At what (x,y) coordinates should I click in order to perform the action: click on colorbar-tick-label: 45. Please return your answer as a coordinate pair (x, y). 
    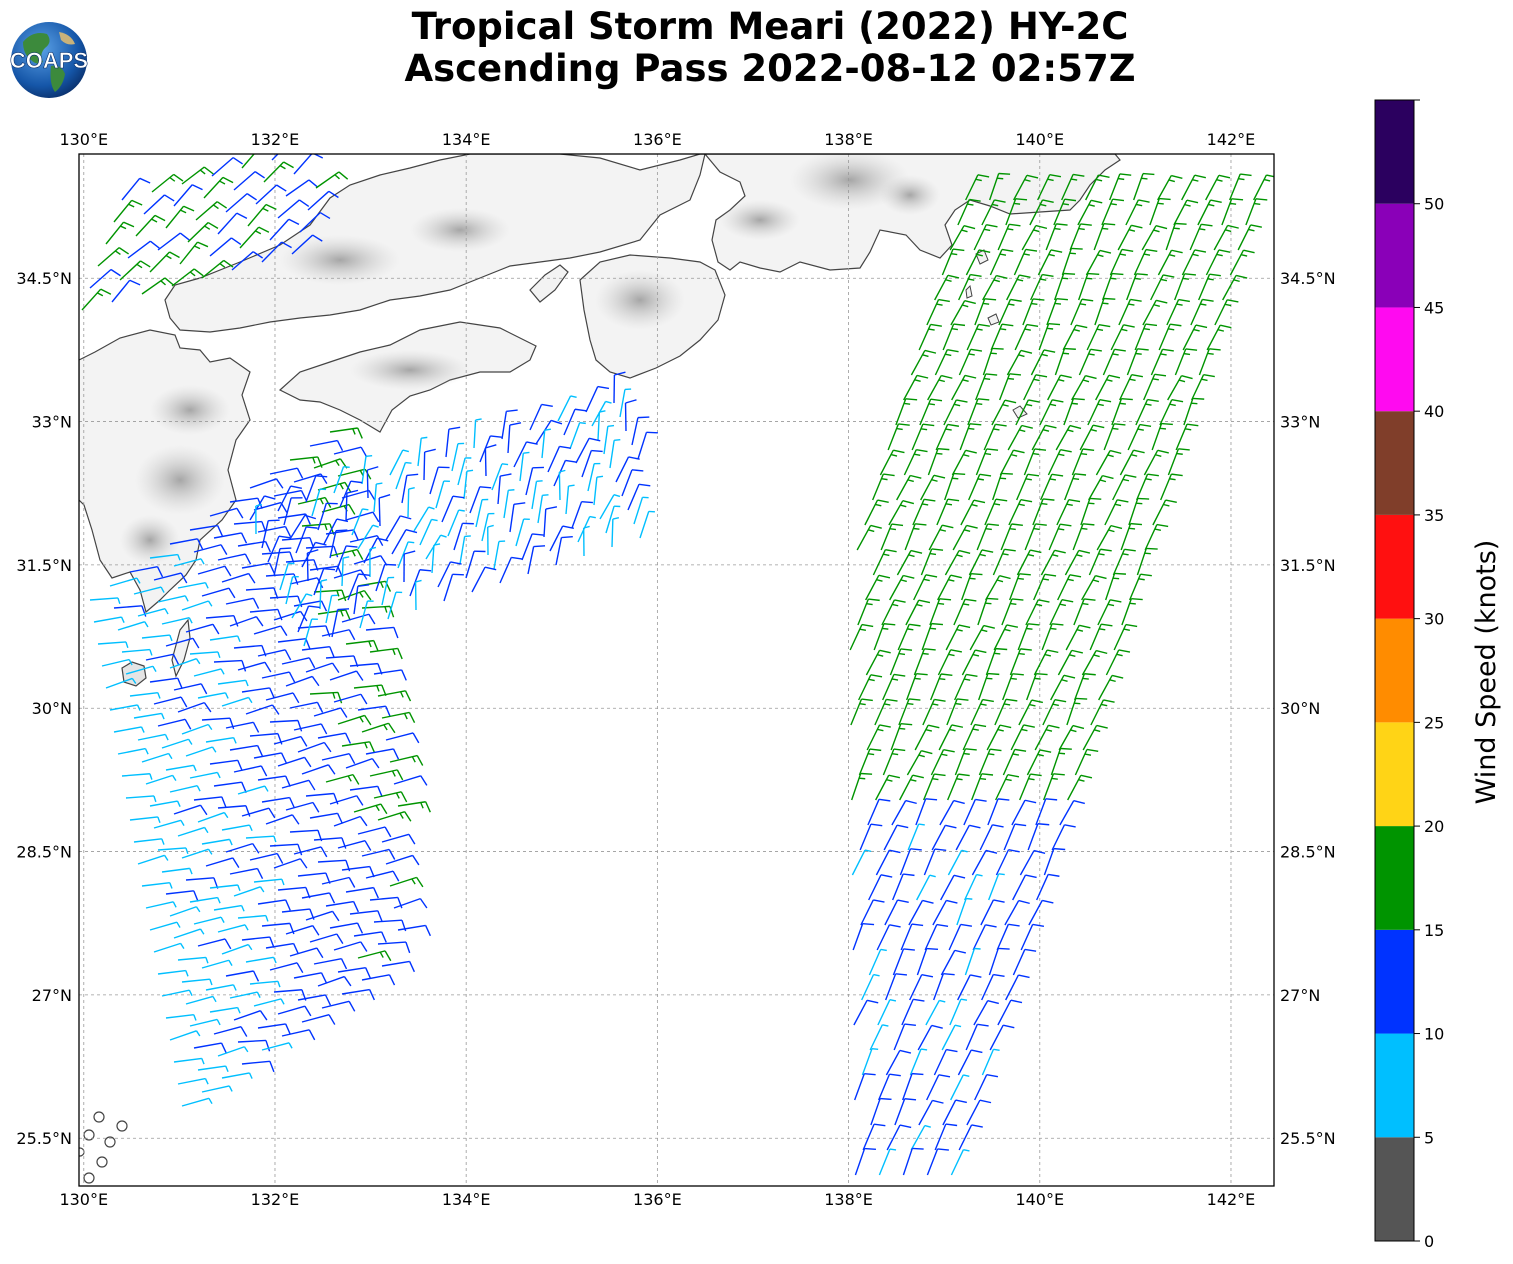
    Looking at the image, I should click on (1434, 307).